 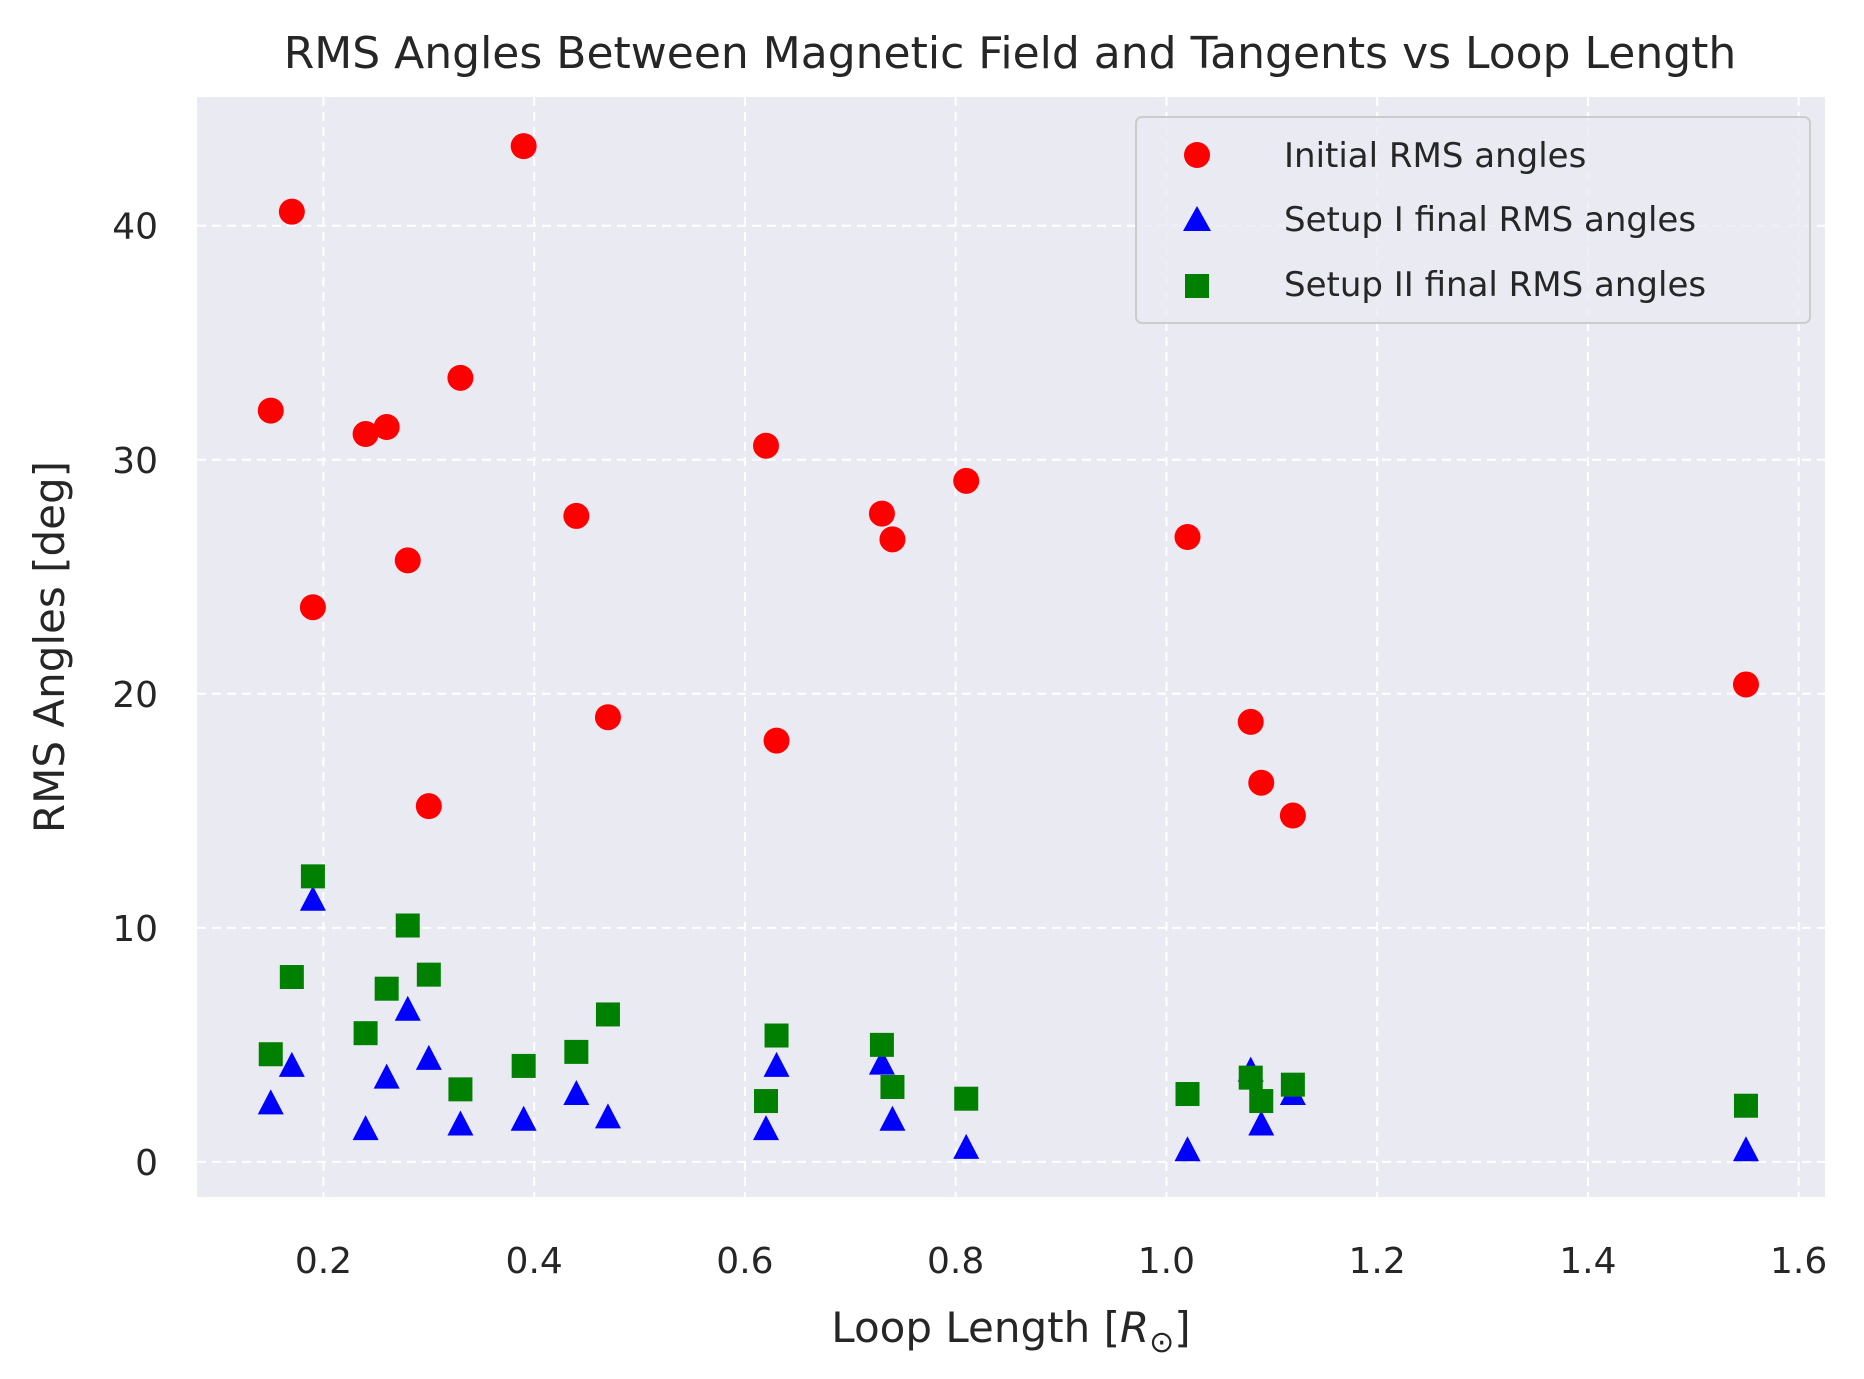 I want to click on x-axis-label-suffix: ], so click(x=1182, y=1327).